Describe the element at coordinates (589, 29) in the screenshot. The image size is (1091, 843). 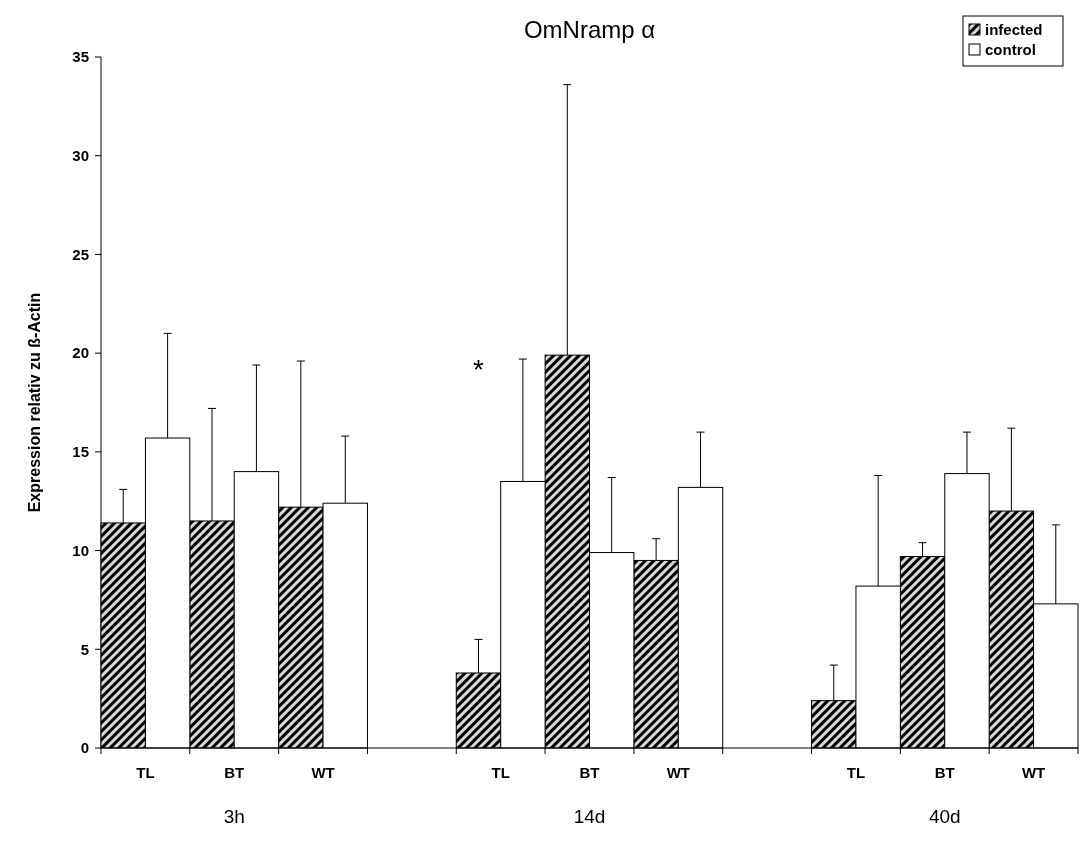
I see `chart-title: OmNramp α` at that location.